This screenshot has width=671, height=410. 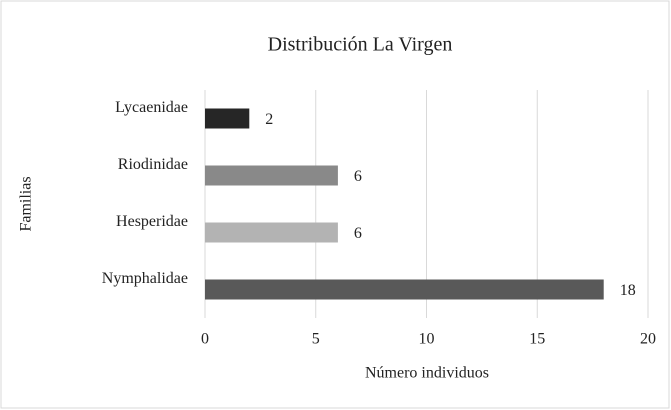 What do you see at coordinates (628, 290) in the screenshot?
I see `data-label: 18` at bounding box center [628, 290].